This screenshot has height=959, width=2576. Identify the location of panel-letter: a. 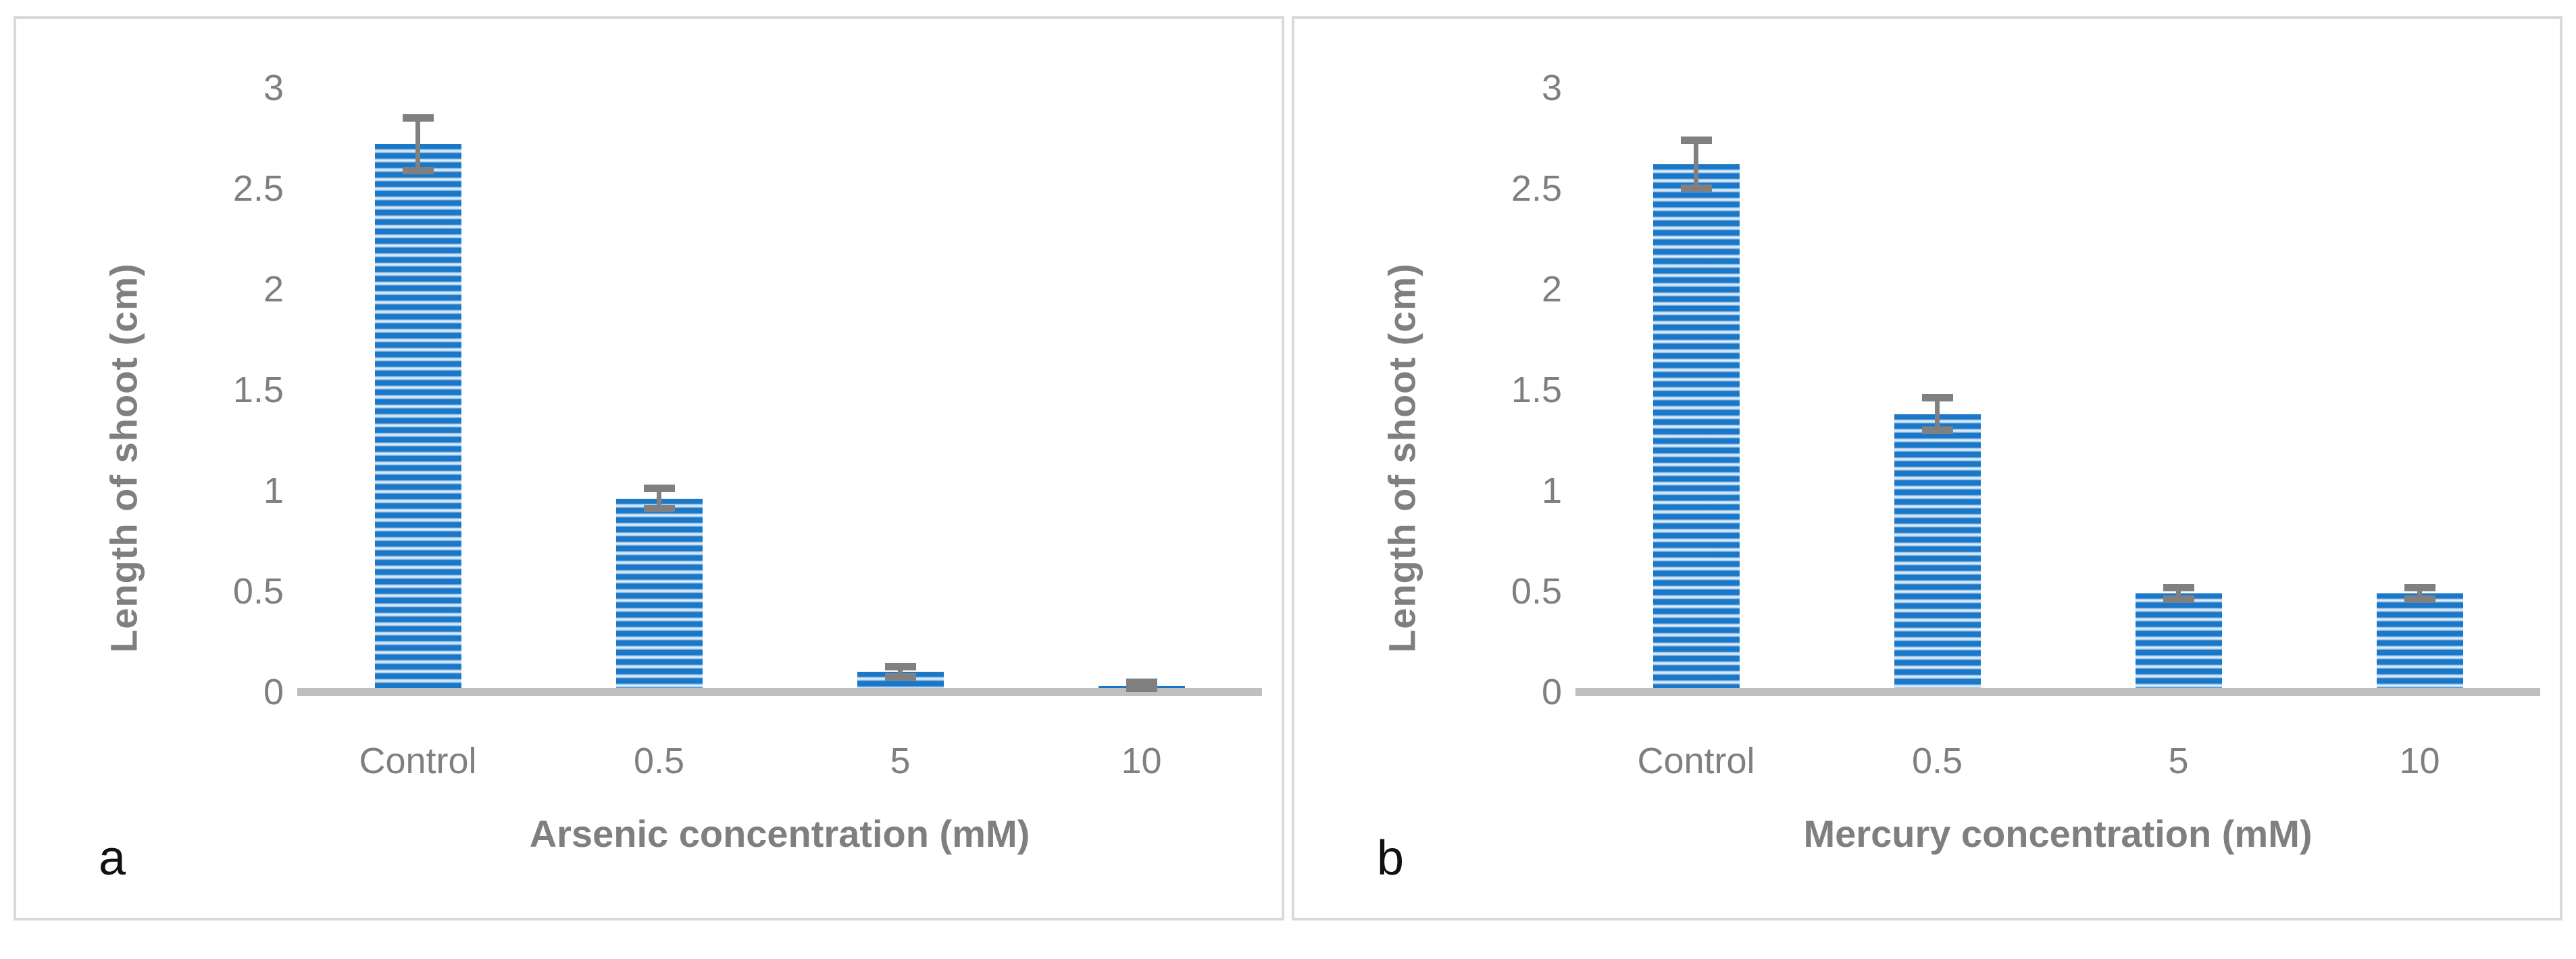
(112, 858).